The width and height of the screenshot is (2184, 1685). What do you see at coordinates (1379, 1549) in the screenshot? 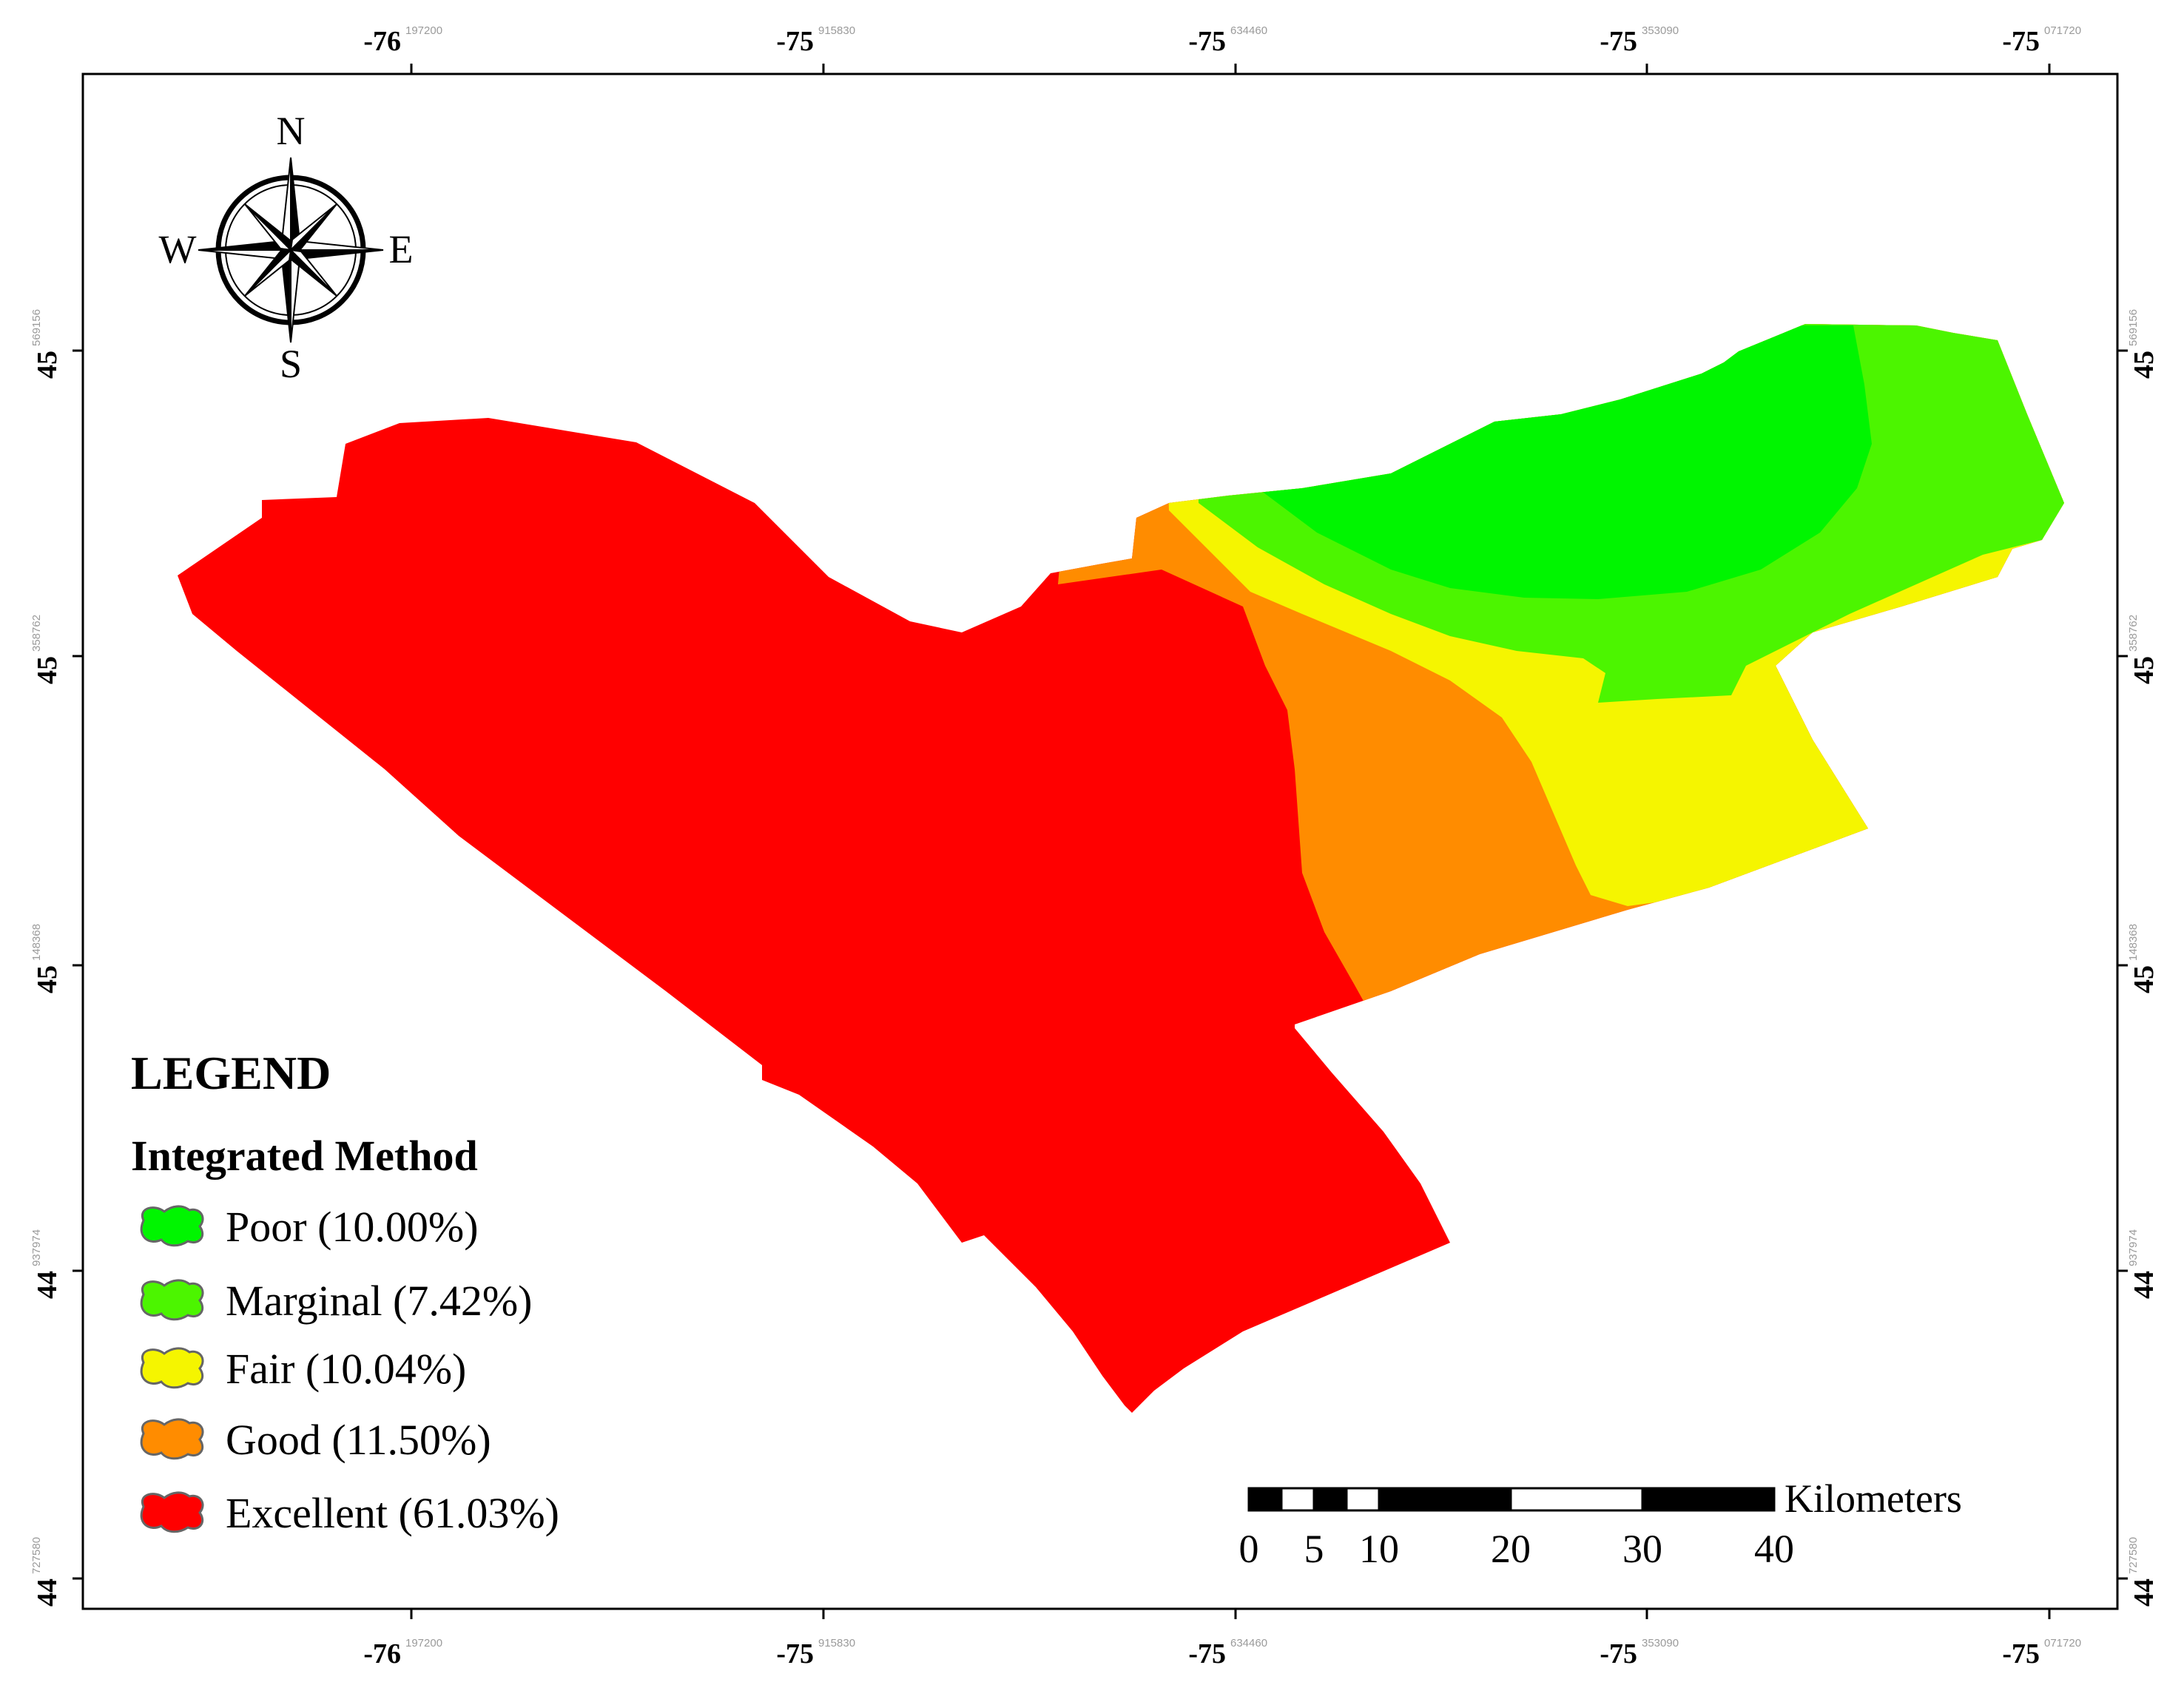
I see `scale-tick-label: 10` at bounding box center [1379, 1549].